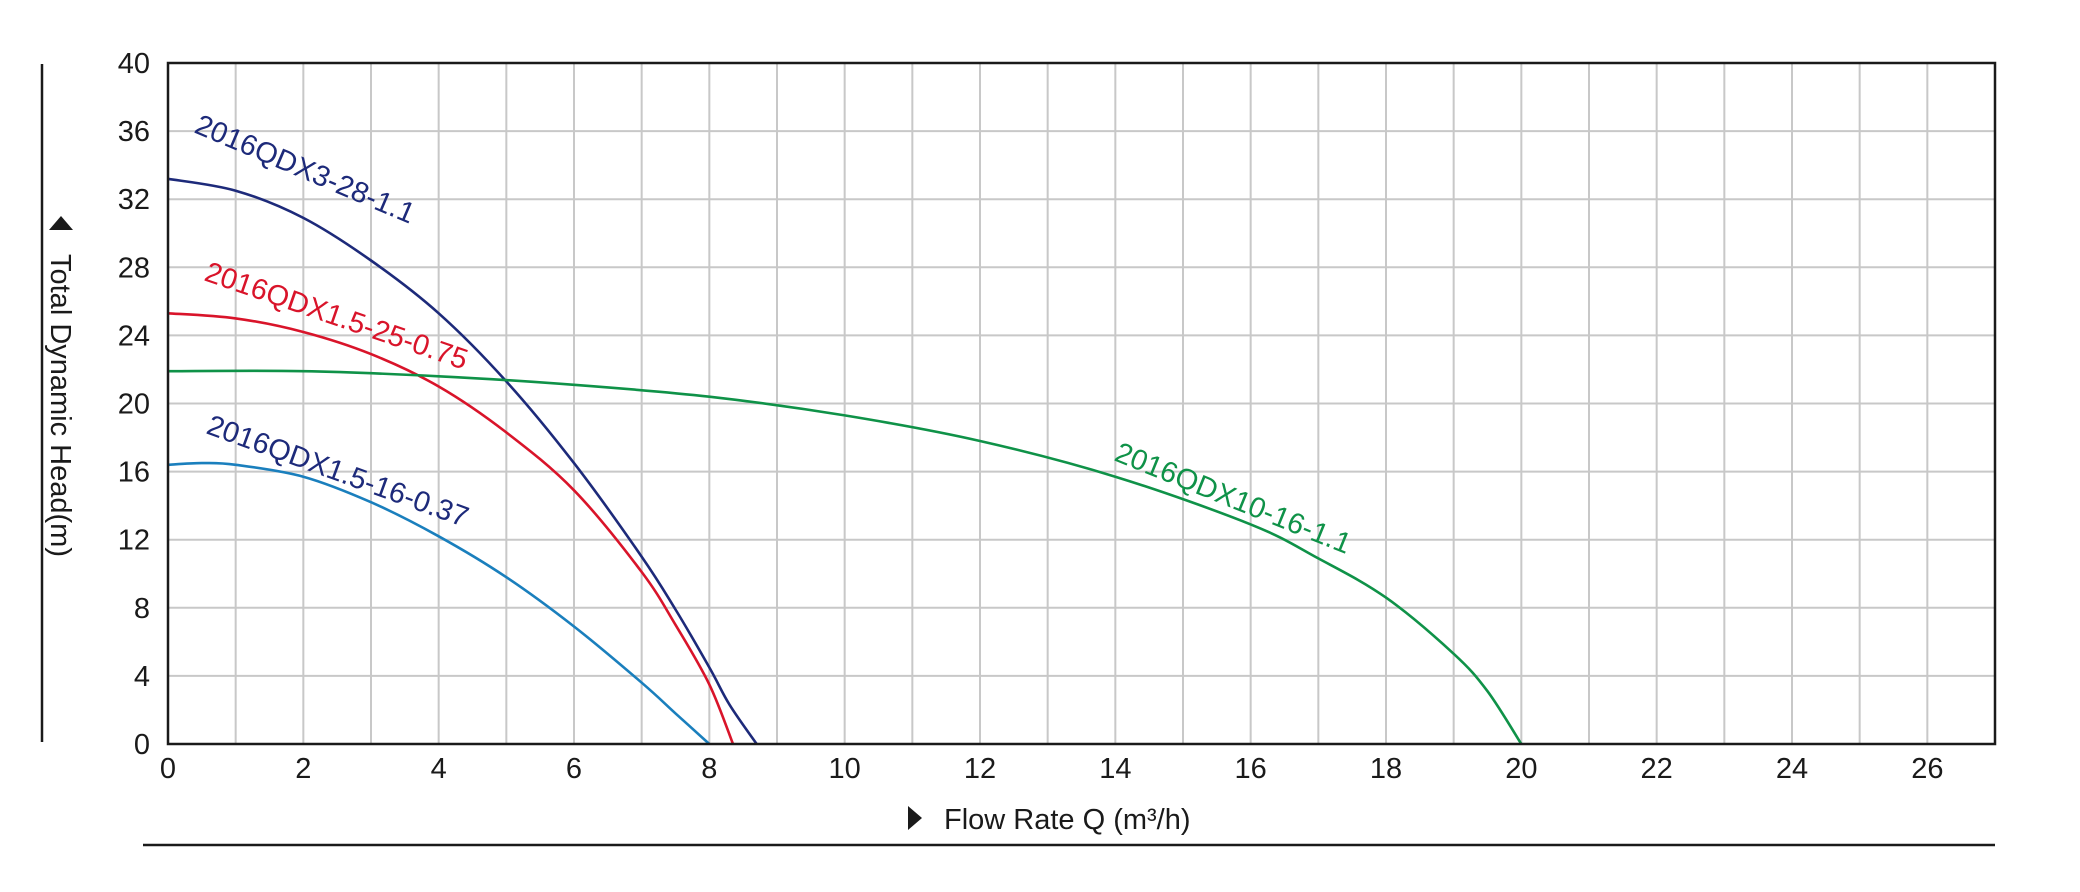 This screenshot has width=2080, height=892. What do you see at coordinates (61, 223) in the screenshot?
I see `y-axis-arrow-icon` at bounding box center [61, 223].